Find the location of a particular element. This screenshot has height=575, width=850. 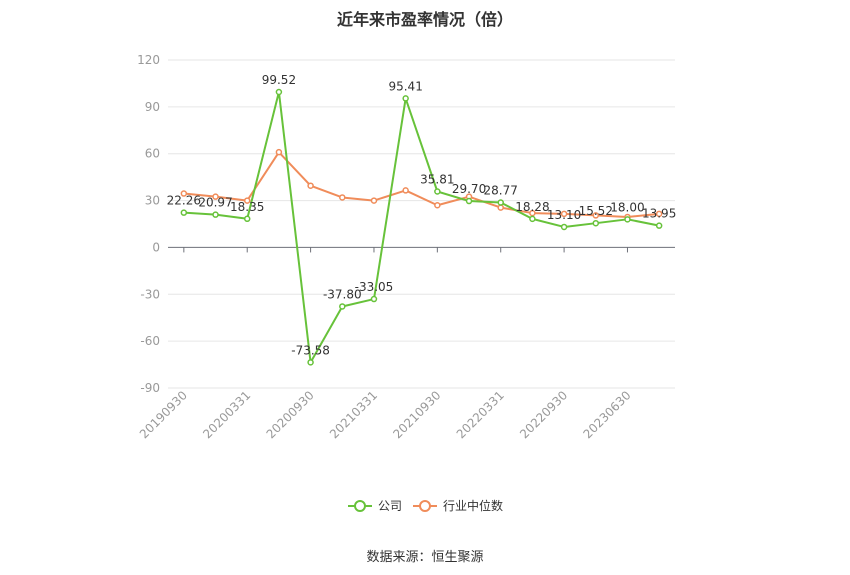

y-tick-label: 0 is located at coordinates (156, 247).